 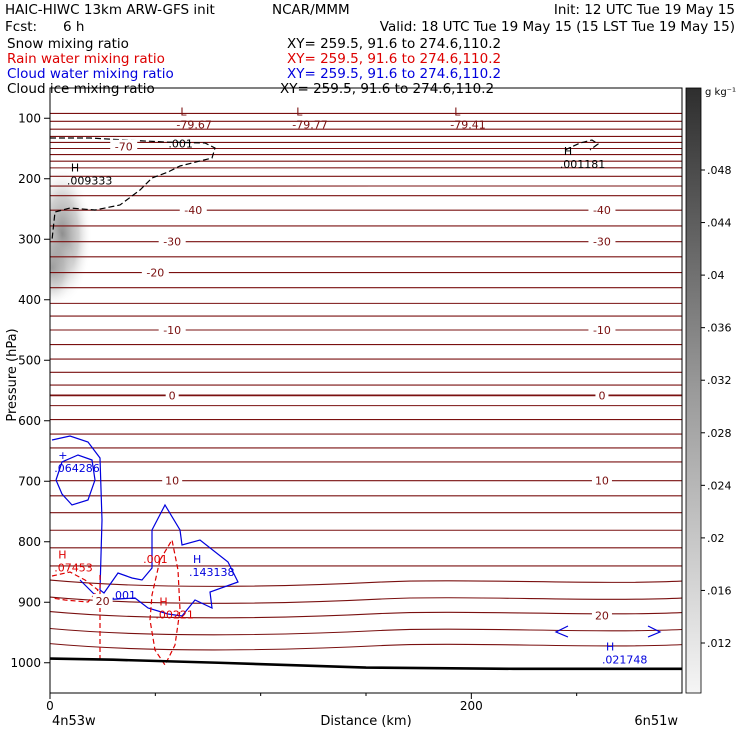 I want to click on y-tick-label: 500, so click(x=29, y=360).